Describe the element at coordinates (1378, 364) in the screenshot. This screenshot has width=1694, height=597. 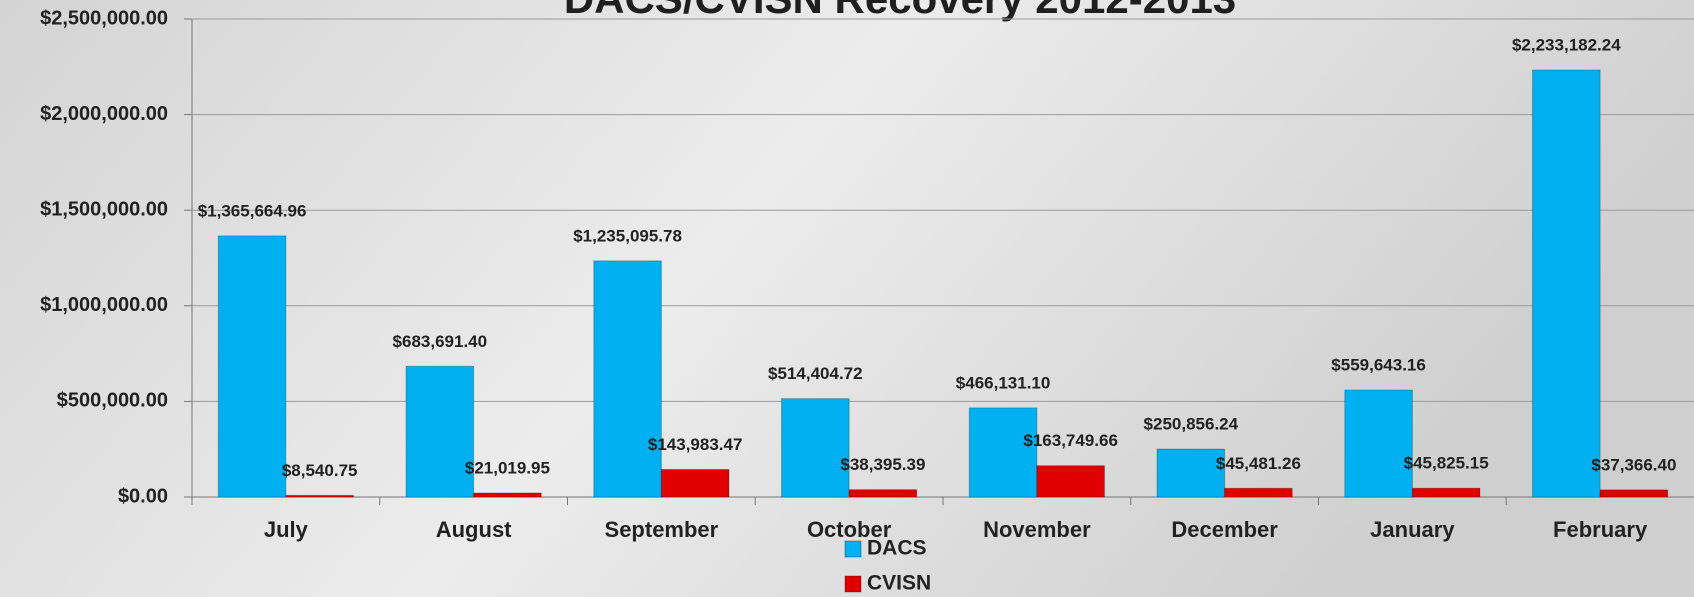
I see `data-label: $559,643.16` at that location.